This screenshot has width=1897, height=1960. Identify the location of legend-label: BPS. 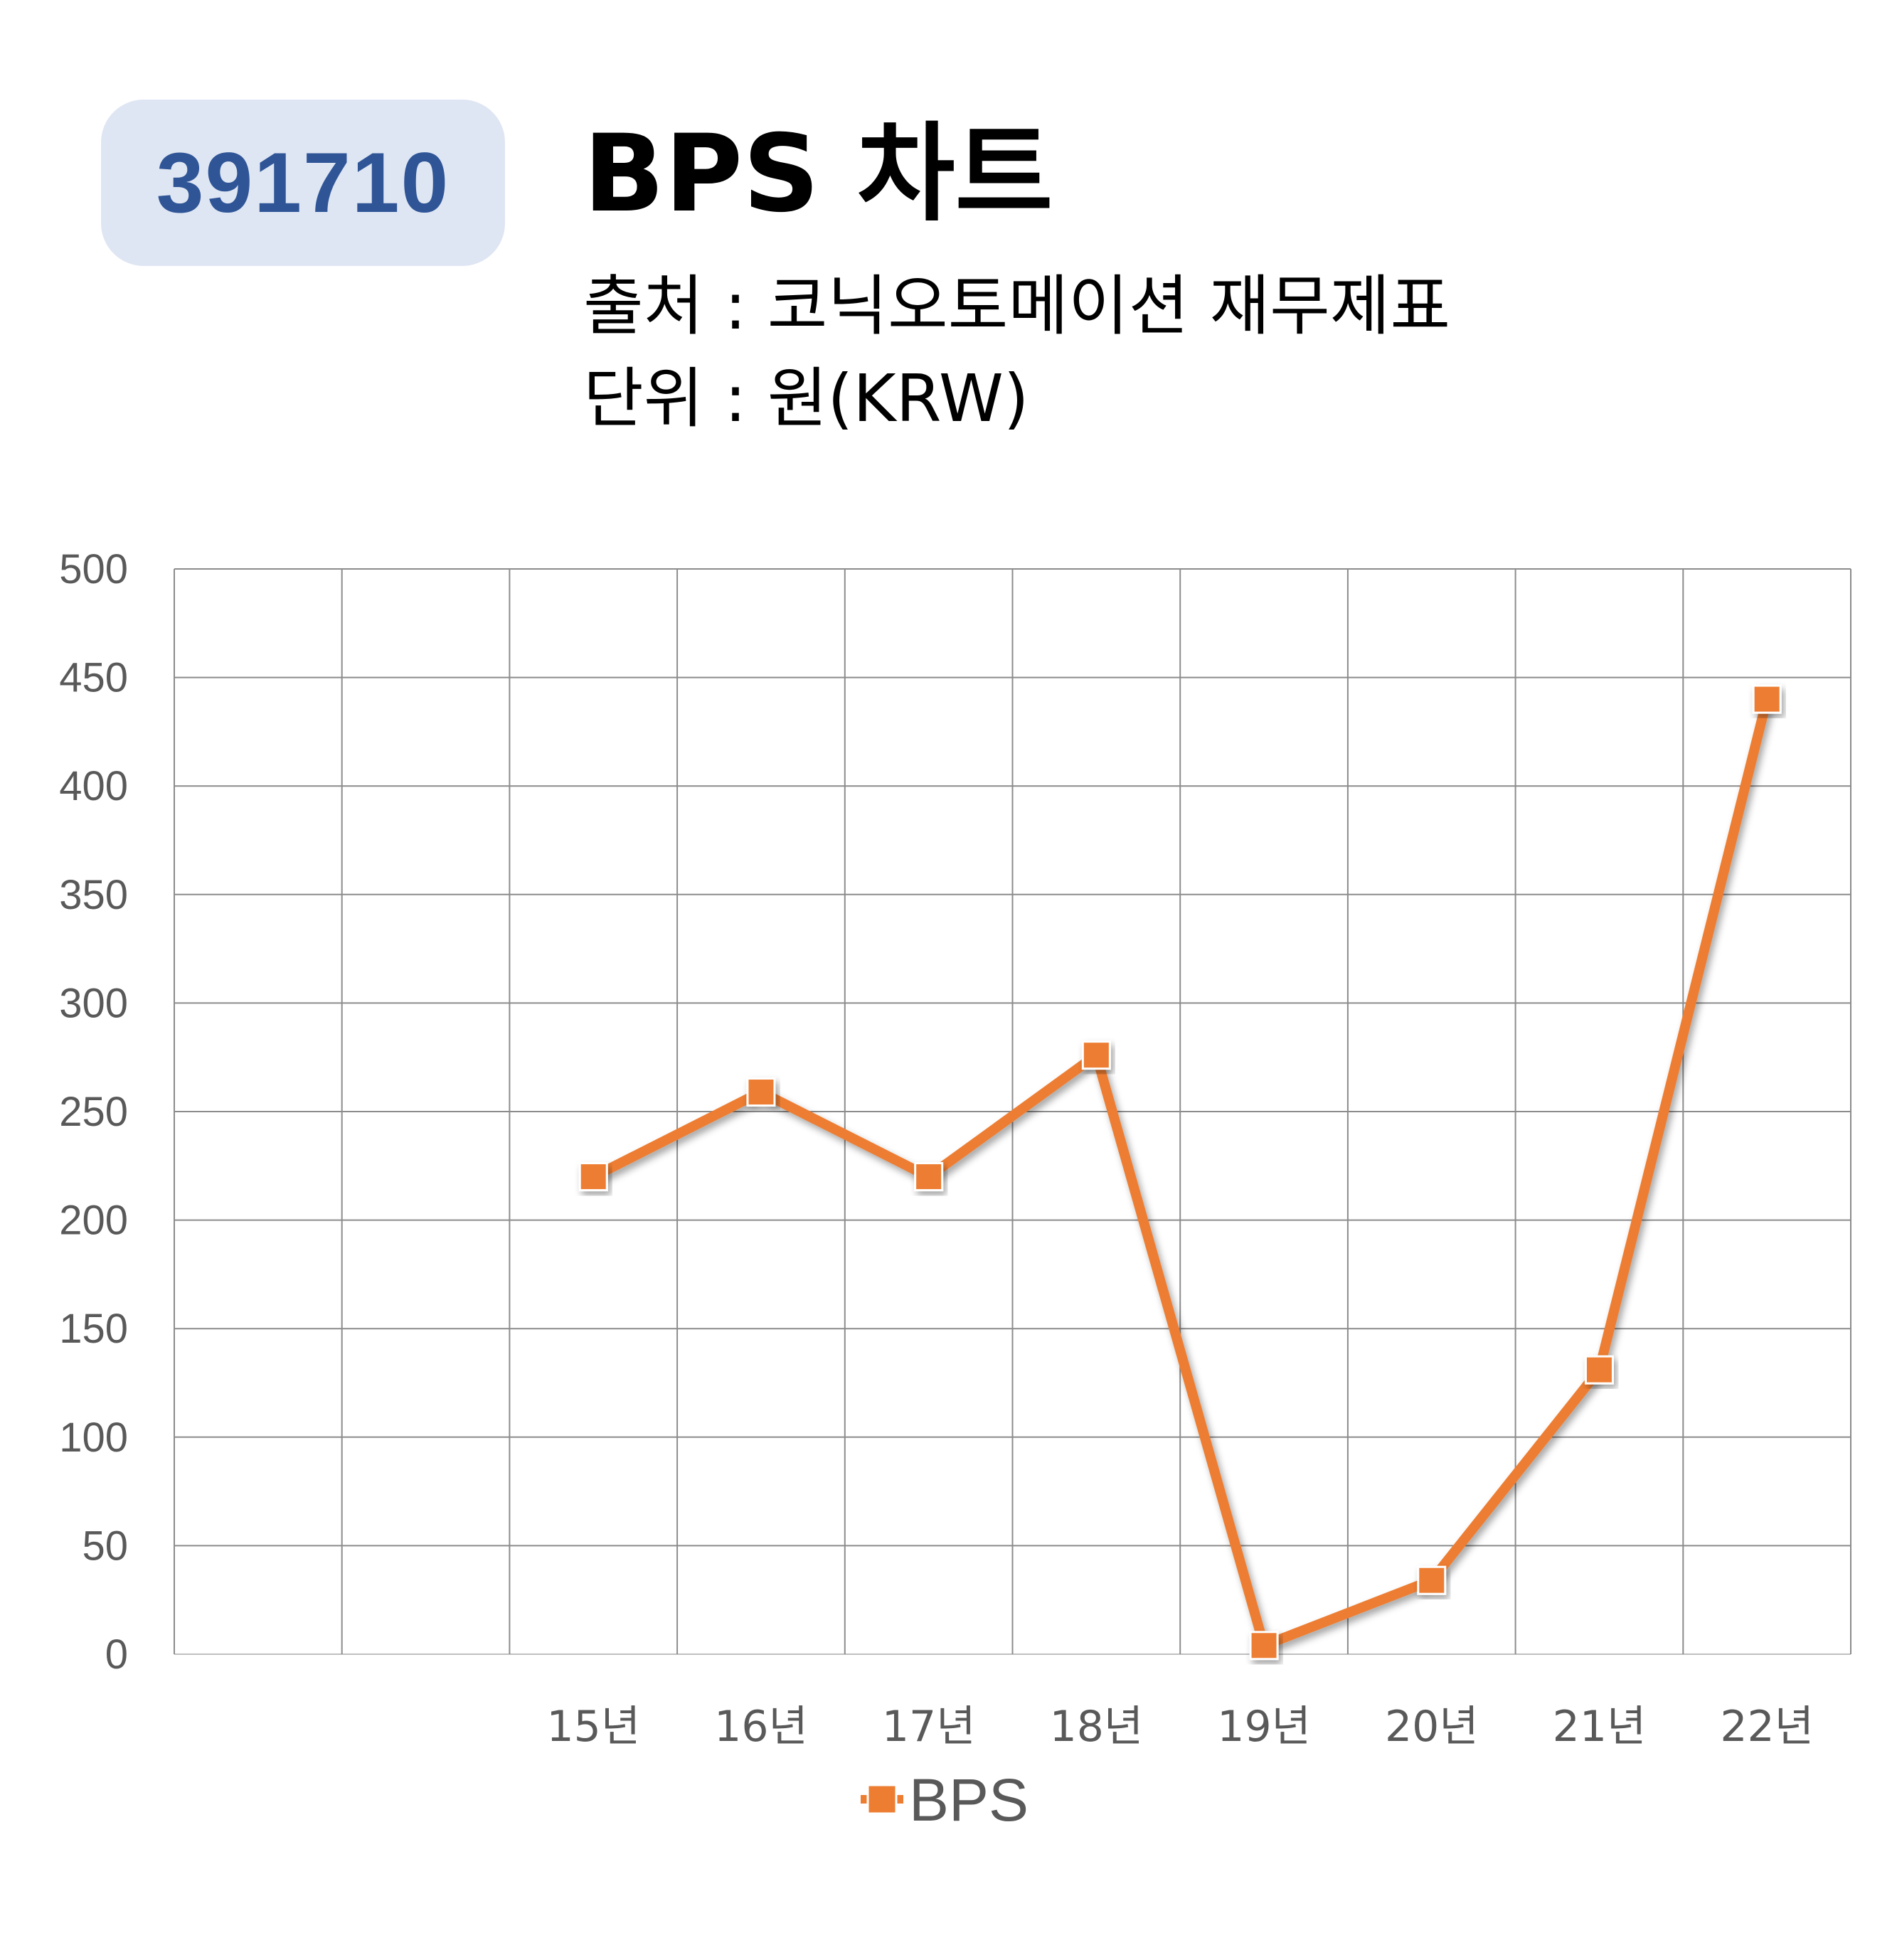
(969, 1800).